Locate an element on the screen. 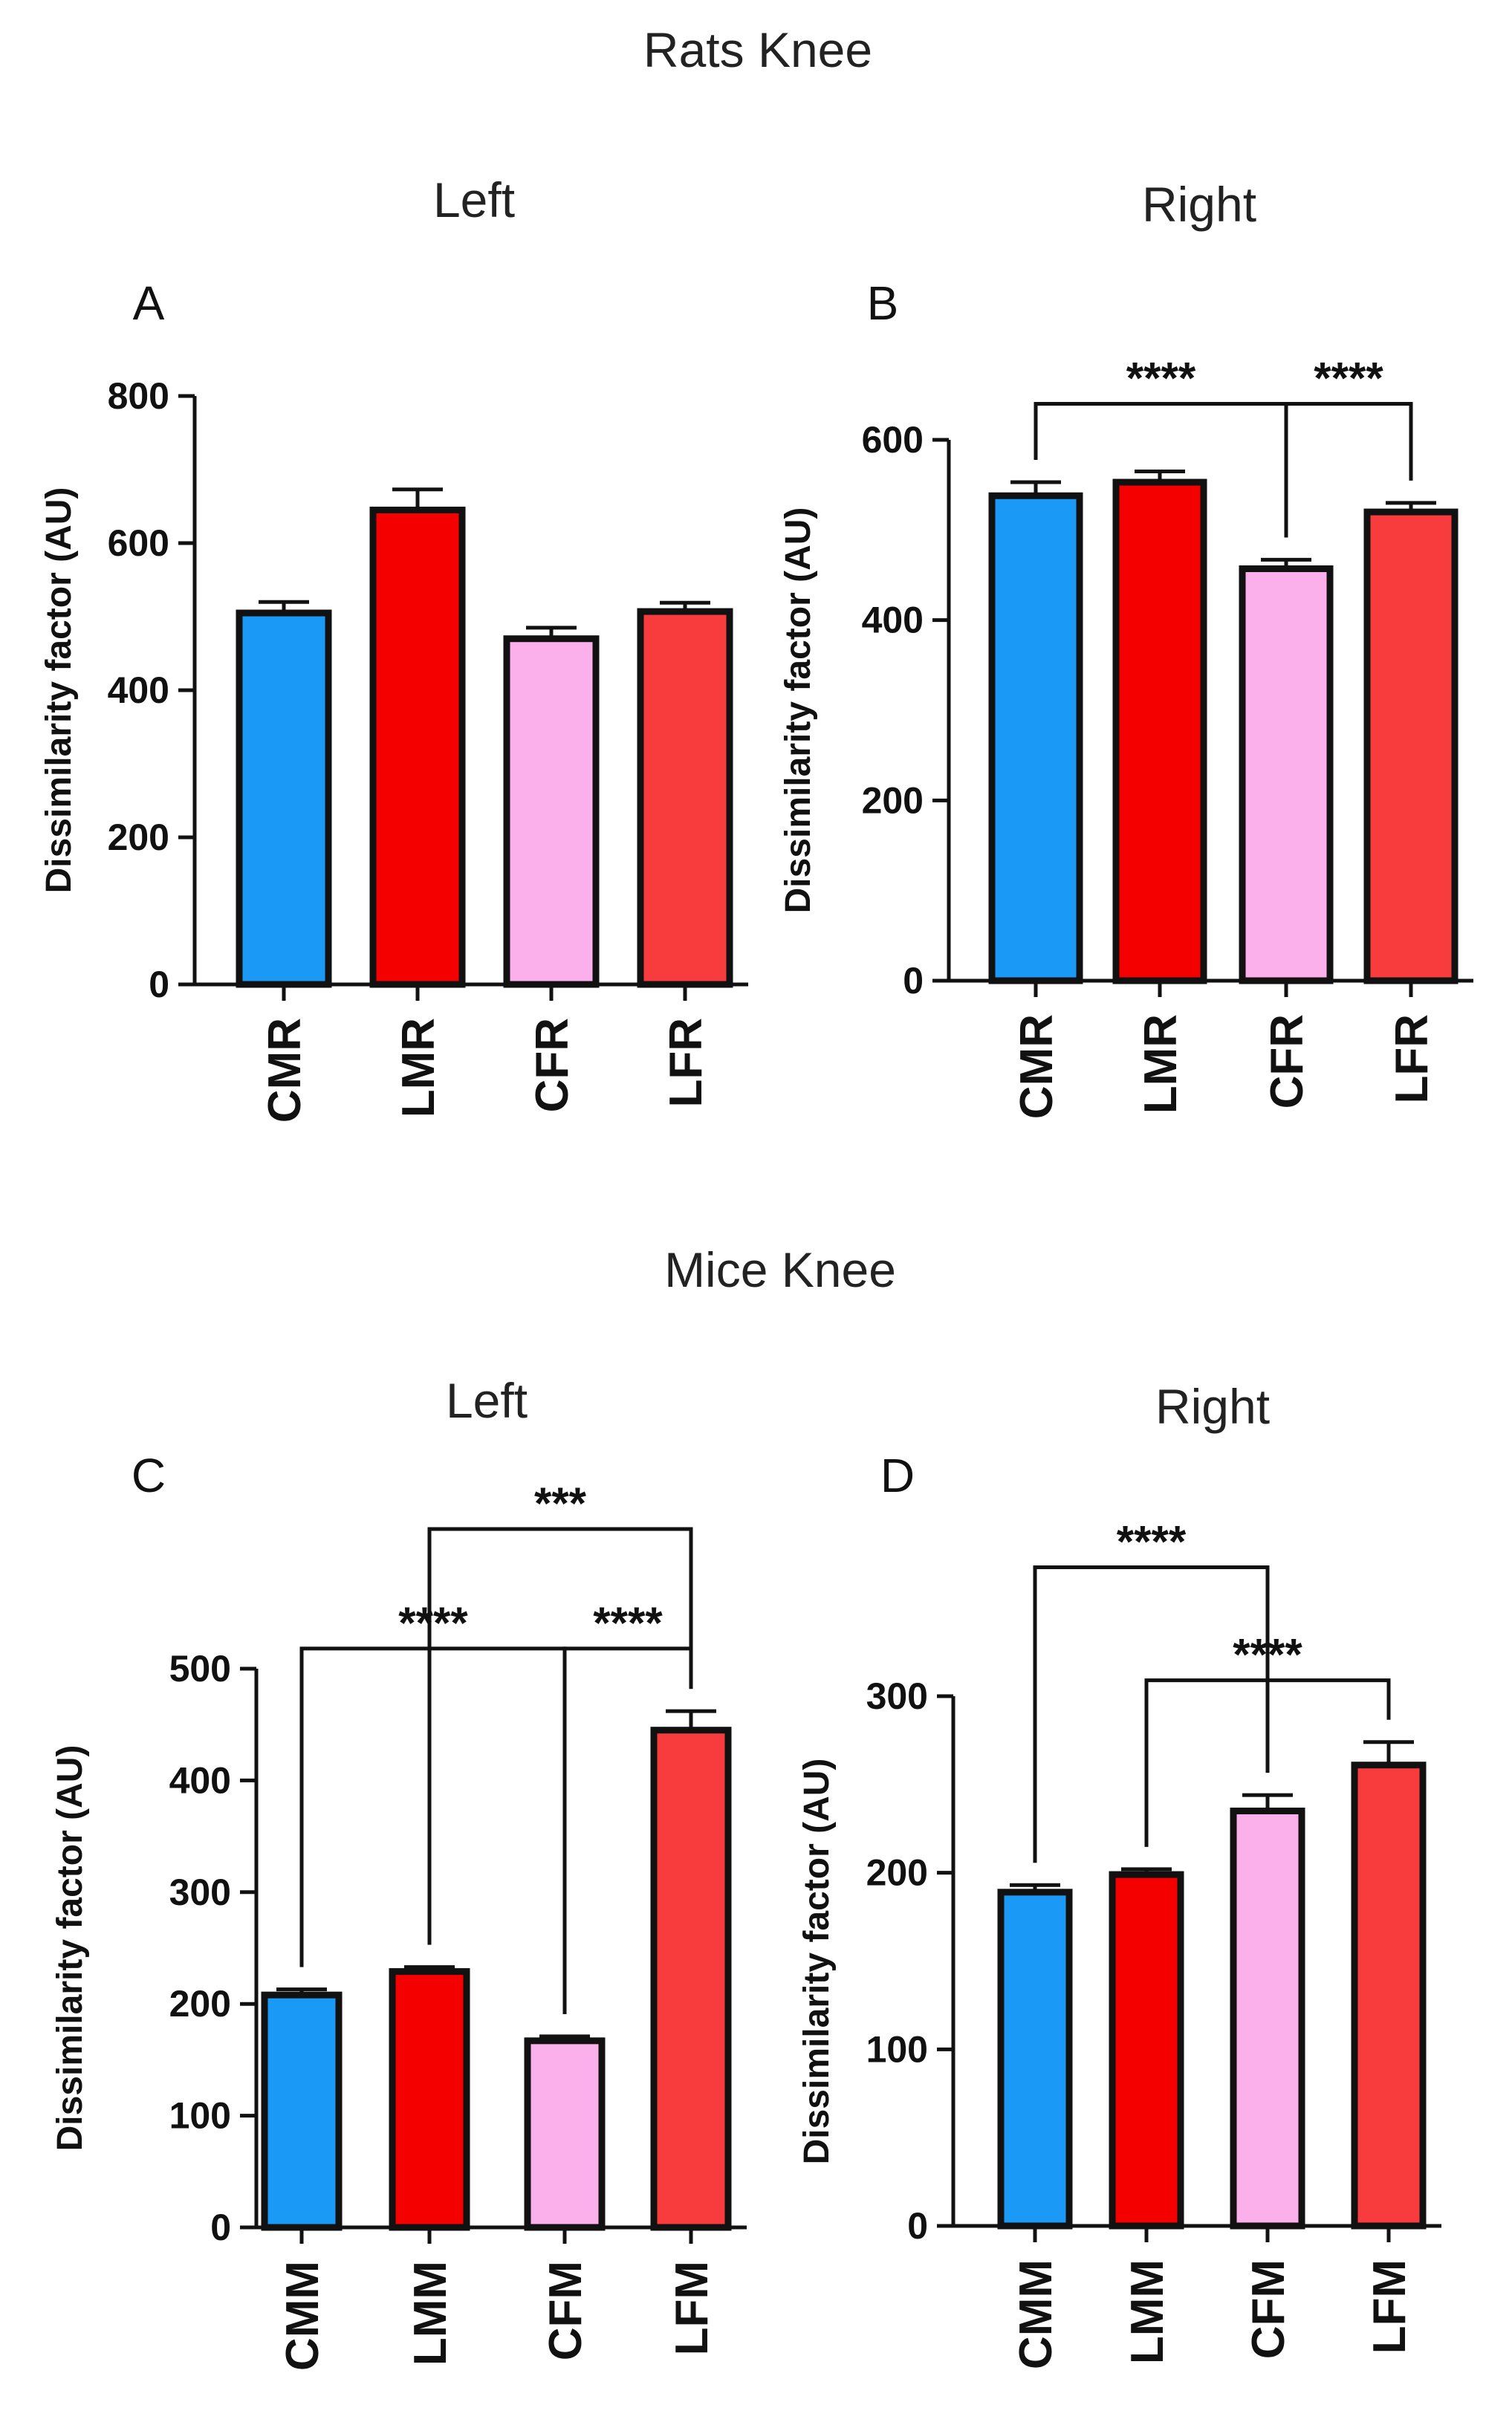 This screenshot has height=2428, width=1512. y-tick-label: 500 is located at coordinates (200, 1668).